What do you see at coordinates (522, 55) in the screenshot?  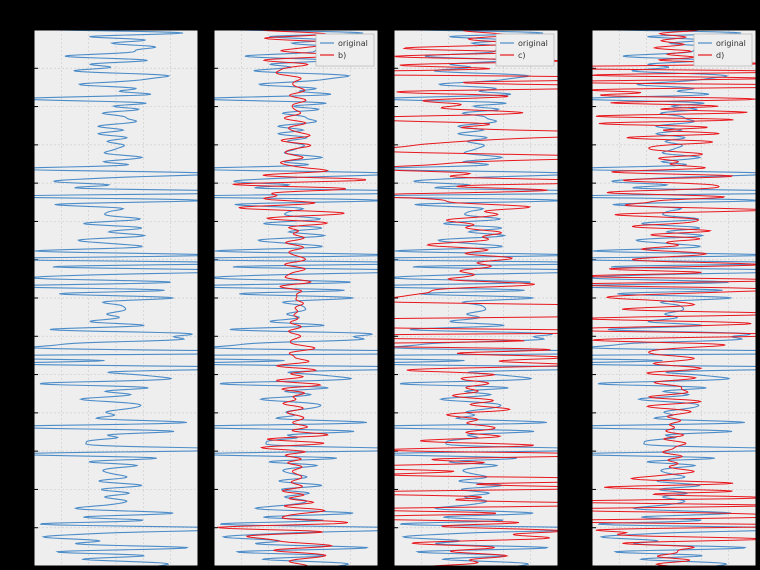 I see `legend-label-c: c)` at bounding box center [522, 55].